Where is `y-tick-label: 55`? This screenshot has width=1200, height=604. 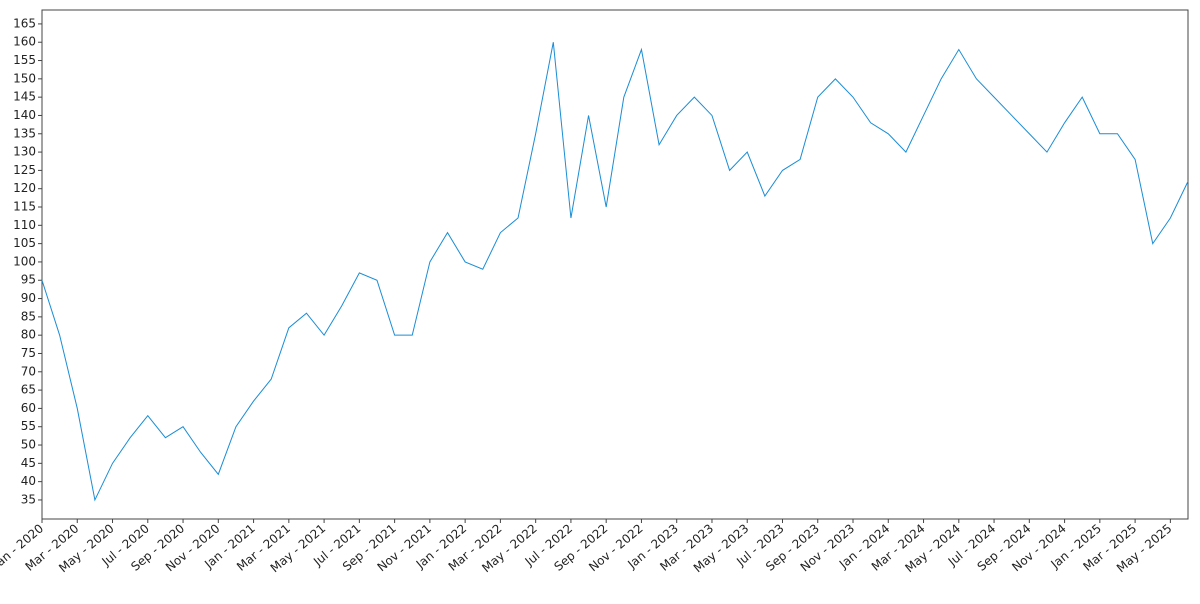 y-tick-label: 55 is located at coordinates (28, 426).